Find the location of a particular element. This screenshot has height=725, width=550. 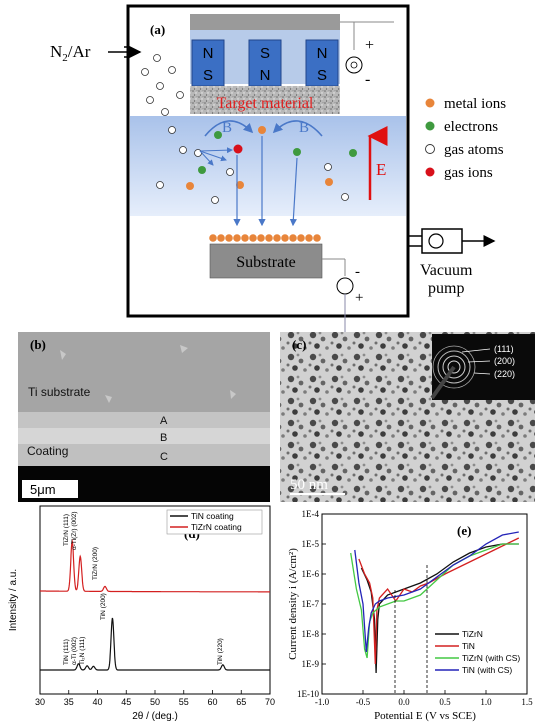

target-material is located at coordinates (265, 100).